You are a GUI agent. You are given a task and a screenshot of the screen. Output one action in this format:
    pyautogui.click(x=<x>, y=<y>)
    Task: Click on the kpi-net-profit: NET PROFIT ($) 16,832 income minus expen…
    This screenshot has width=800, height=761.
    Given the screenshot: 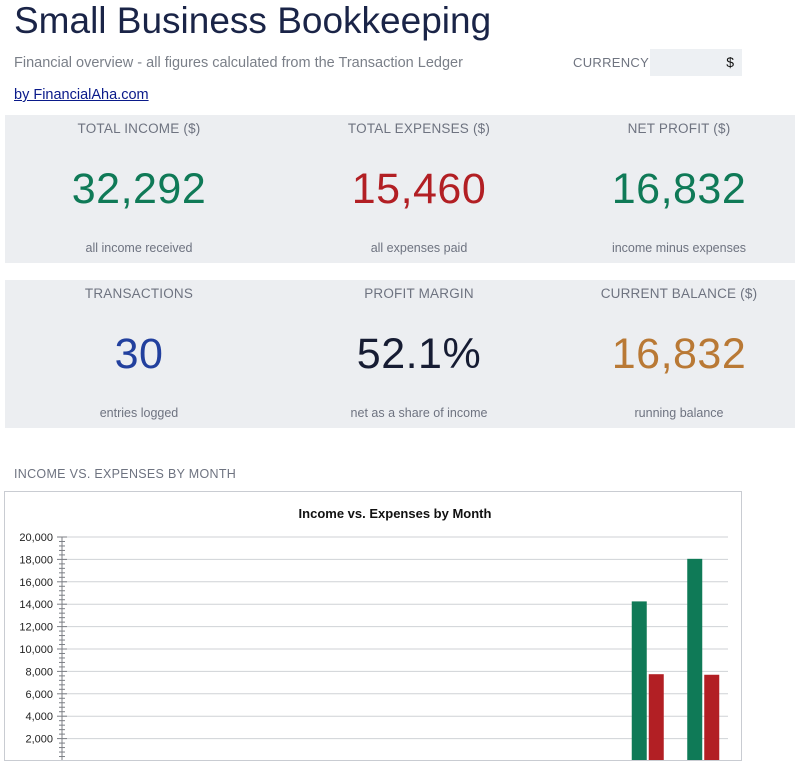 What is the action you would take?
    pyautogui.click(x=672, y=189)
    